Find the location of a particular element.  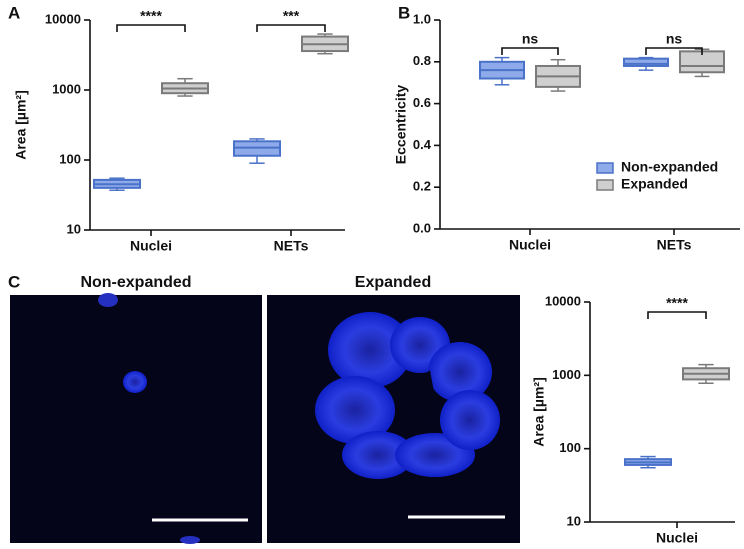

image-title: Expanded is located at coordinates (393, 282).